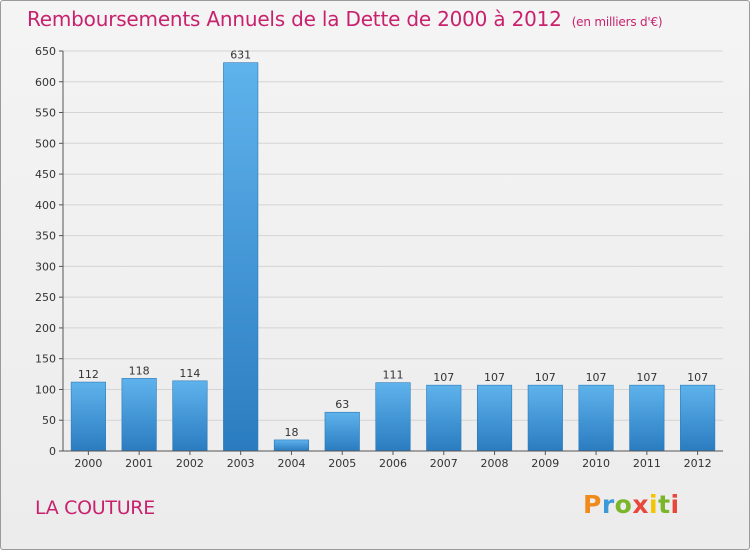 Image resolution: width=750 pixels, height=550 pixels. I want to click on x-tick-label: 2007, so click(444, 463).